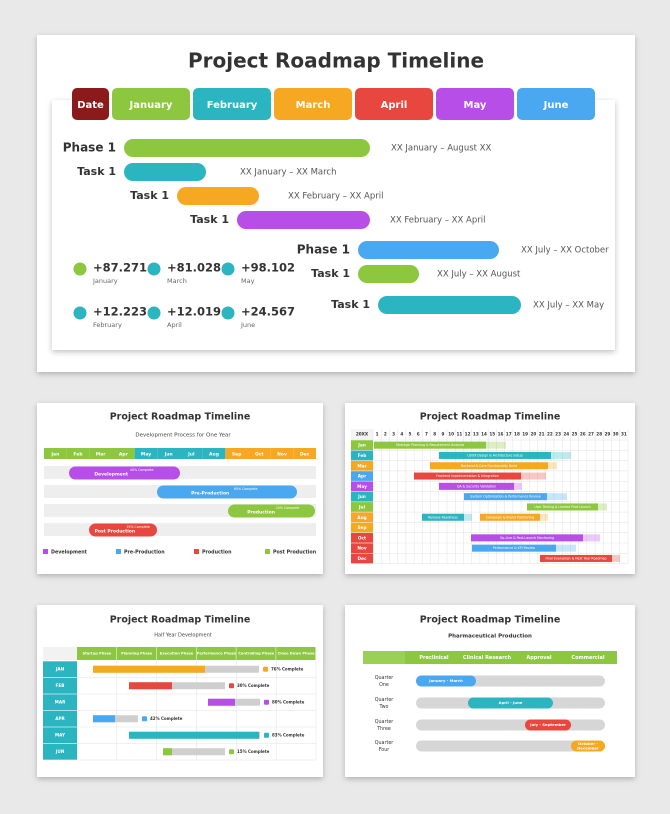  Describe the element at coordinates (54, 455) in the screenshot. I see `month-label: Jan` at that location.